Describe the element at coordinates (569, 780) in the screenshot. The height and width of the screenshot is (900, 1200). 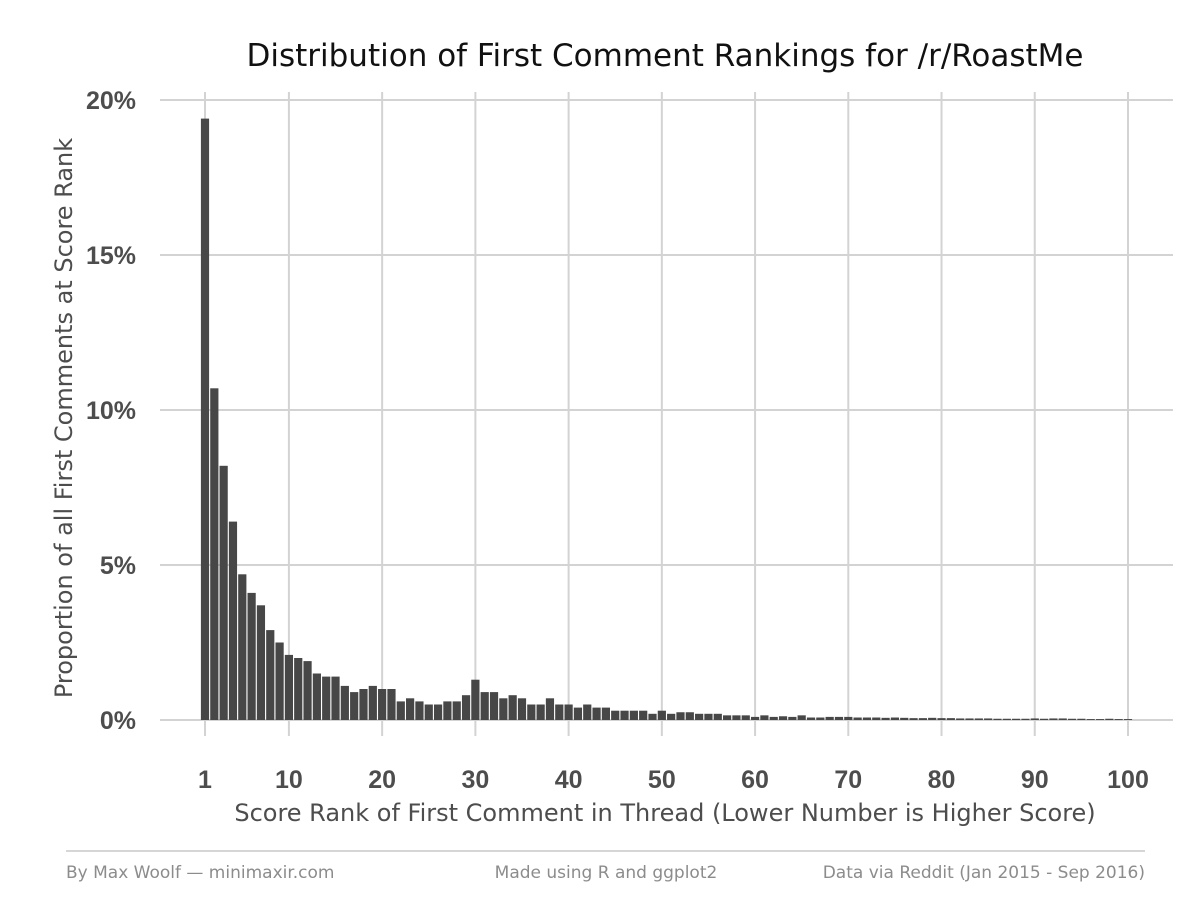
I see `x-tick-label: 40` at that location.